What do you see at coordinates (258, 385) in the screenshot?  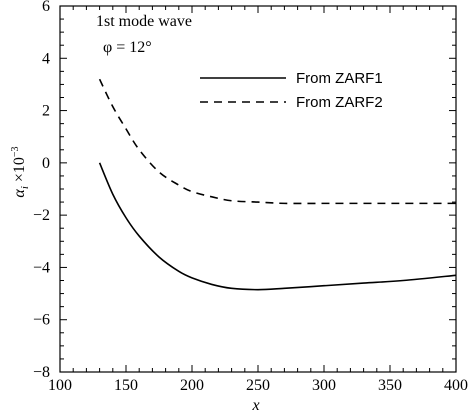 I see `x-tick-label: 250` at bounding box center [258, 385].